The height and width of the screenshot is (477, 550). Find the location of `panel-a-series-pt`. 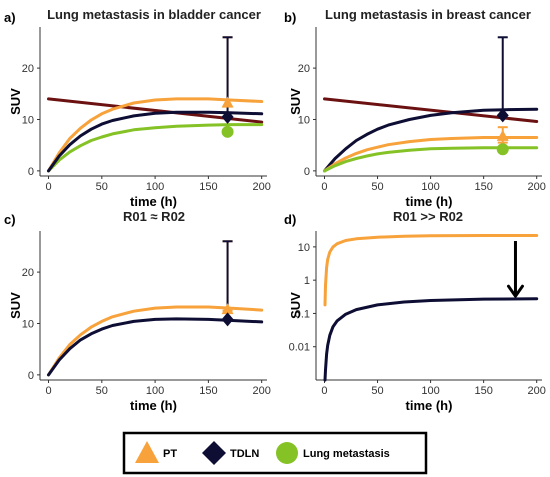

panel-a-series-pt is located at coordinates (155, 135).